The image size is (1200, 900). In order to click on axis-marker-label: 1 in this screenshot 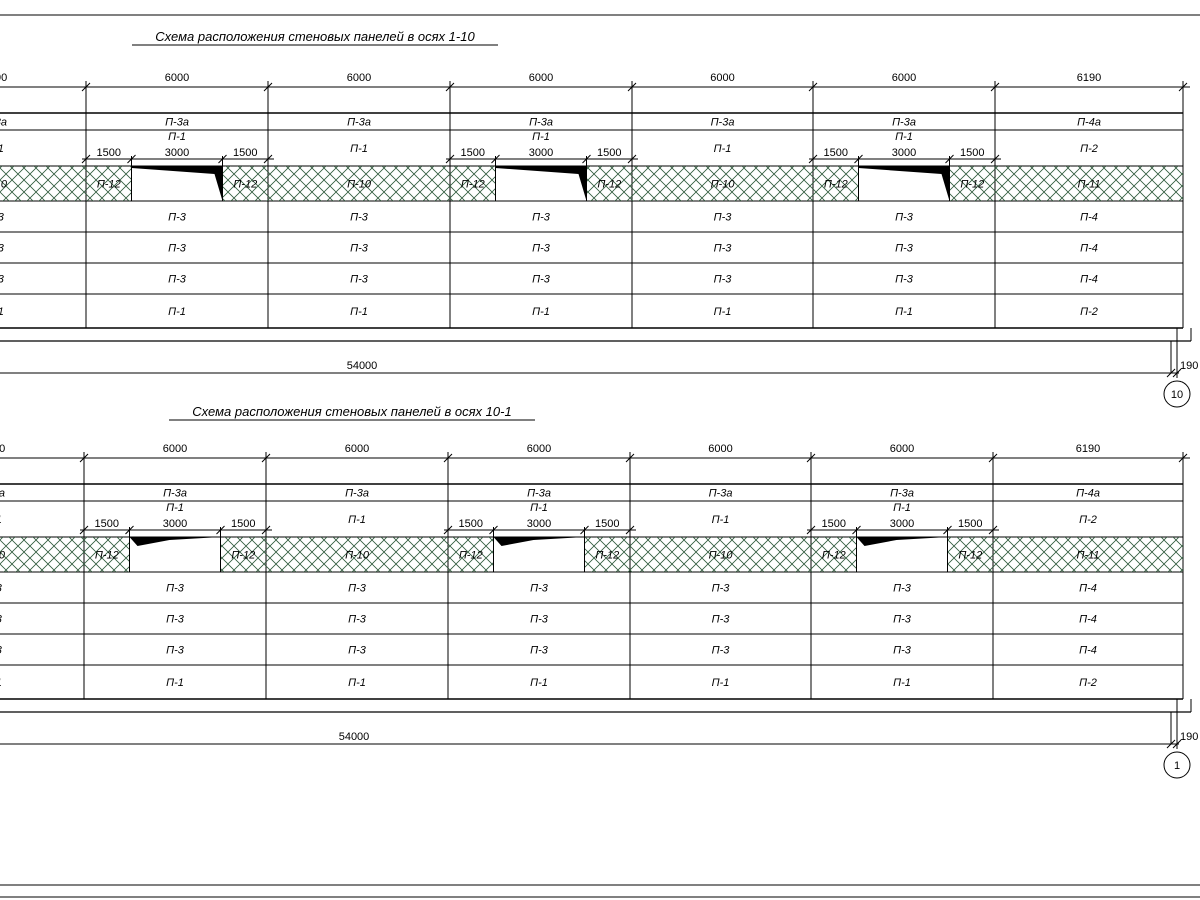, I will do `click(1177, 766)`.